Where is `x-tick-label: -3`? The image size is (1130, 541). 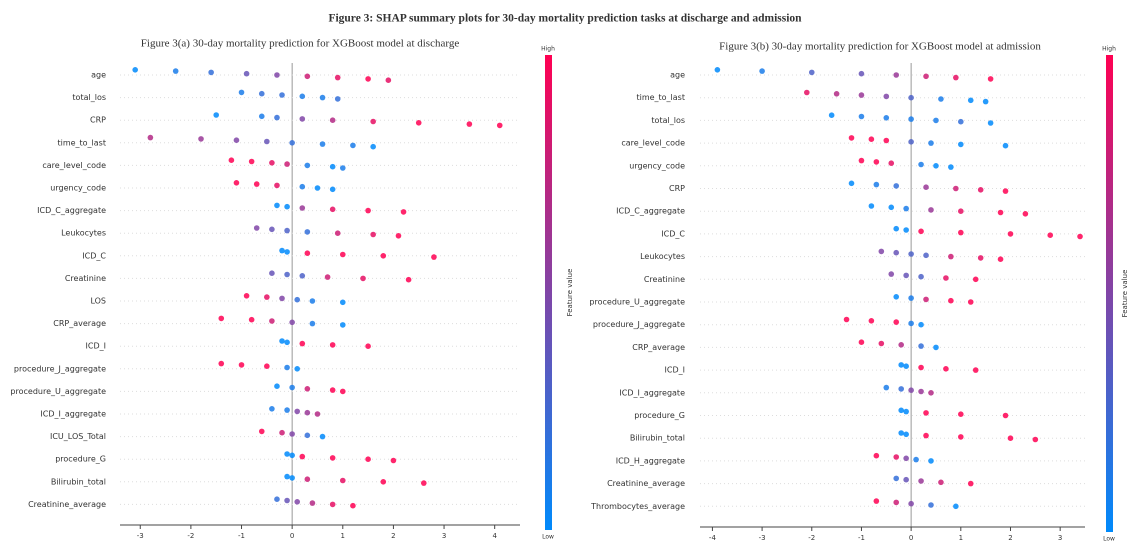 x-tick-label: -3 is located at coordinates (762, 537).